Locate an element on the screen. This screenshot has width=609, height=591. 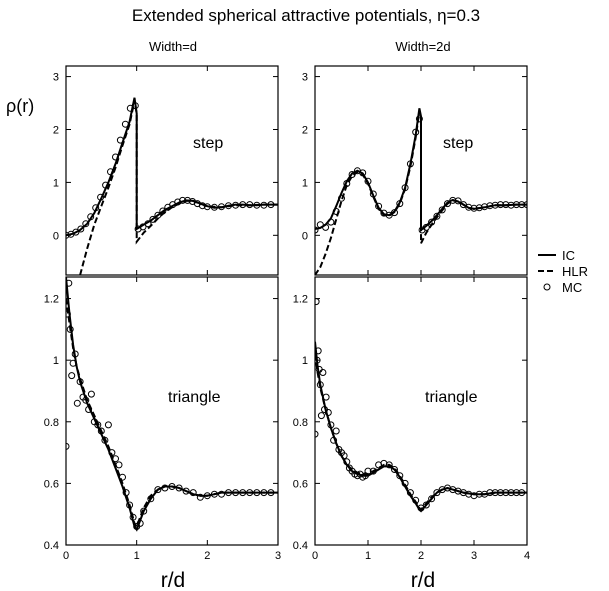
legend-label-mc: MC is located at coordinates (572, 287).